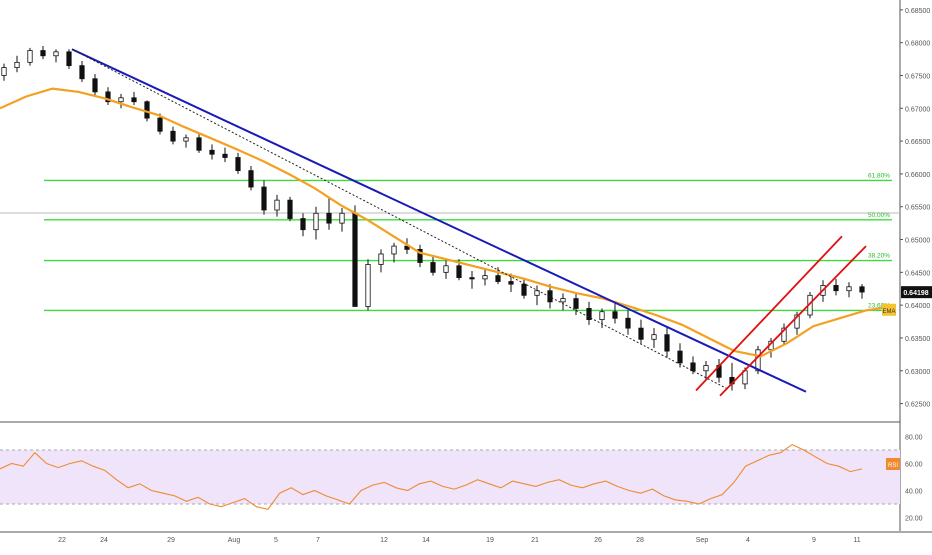  I want to click on time-tick-label: 7, so click(318, 540).